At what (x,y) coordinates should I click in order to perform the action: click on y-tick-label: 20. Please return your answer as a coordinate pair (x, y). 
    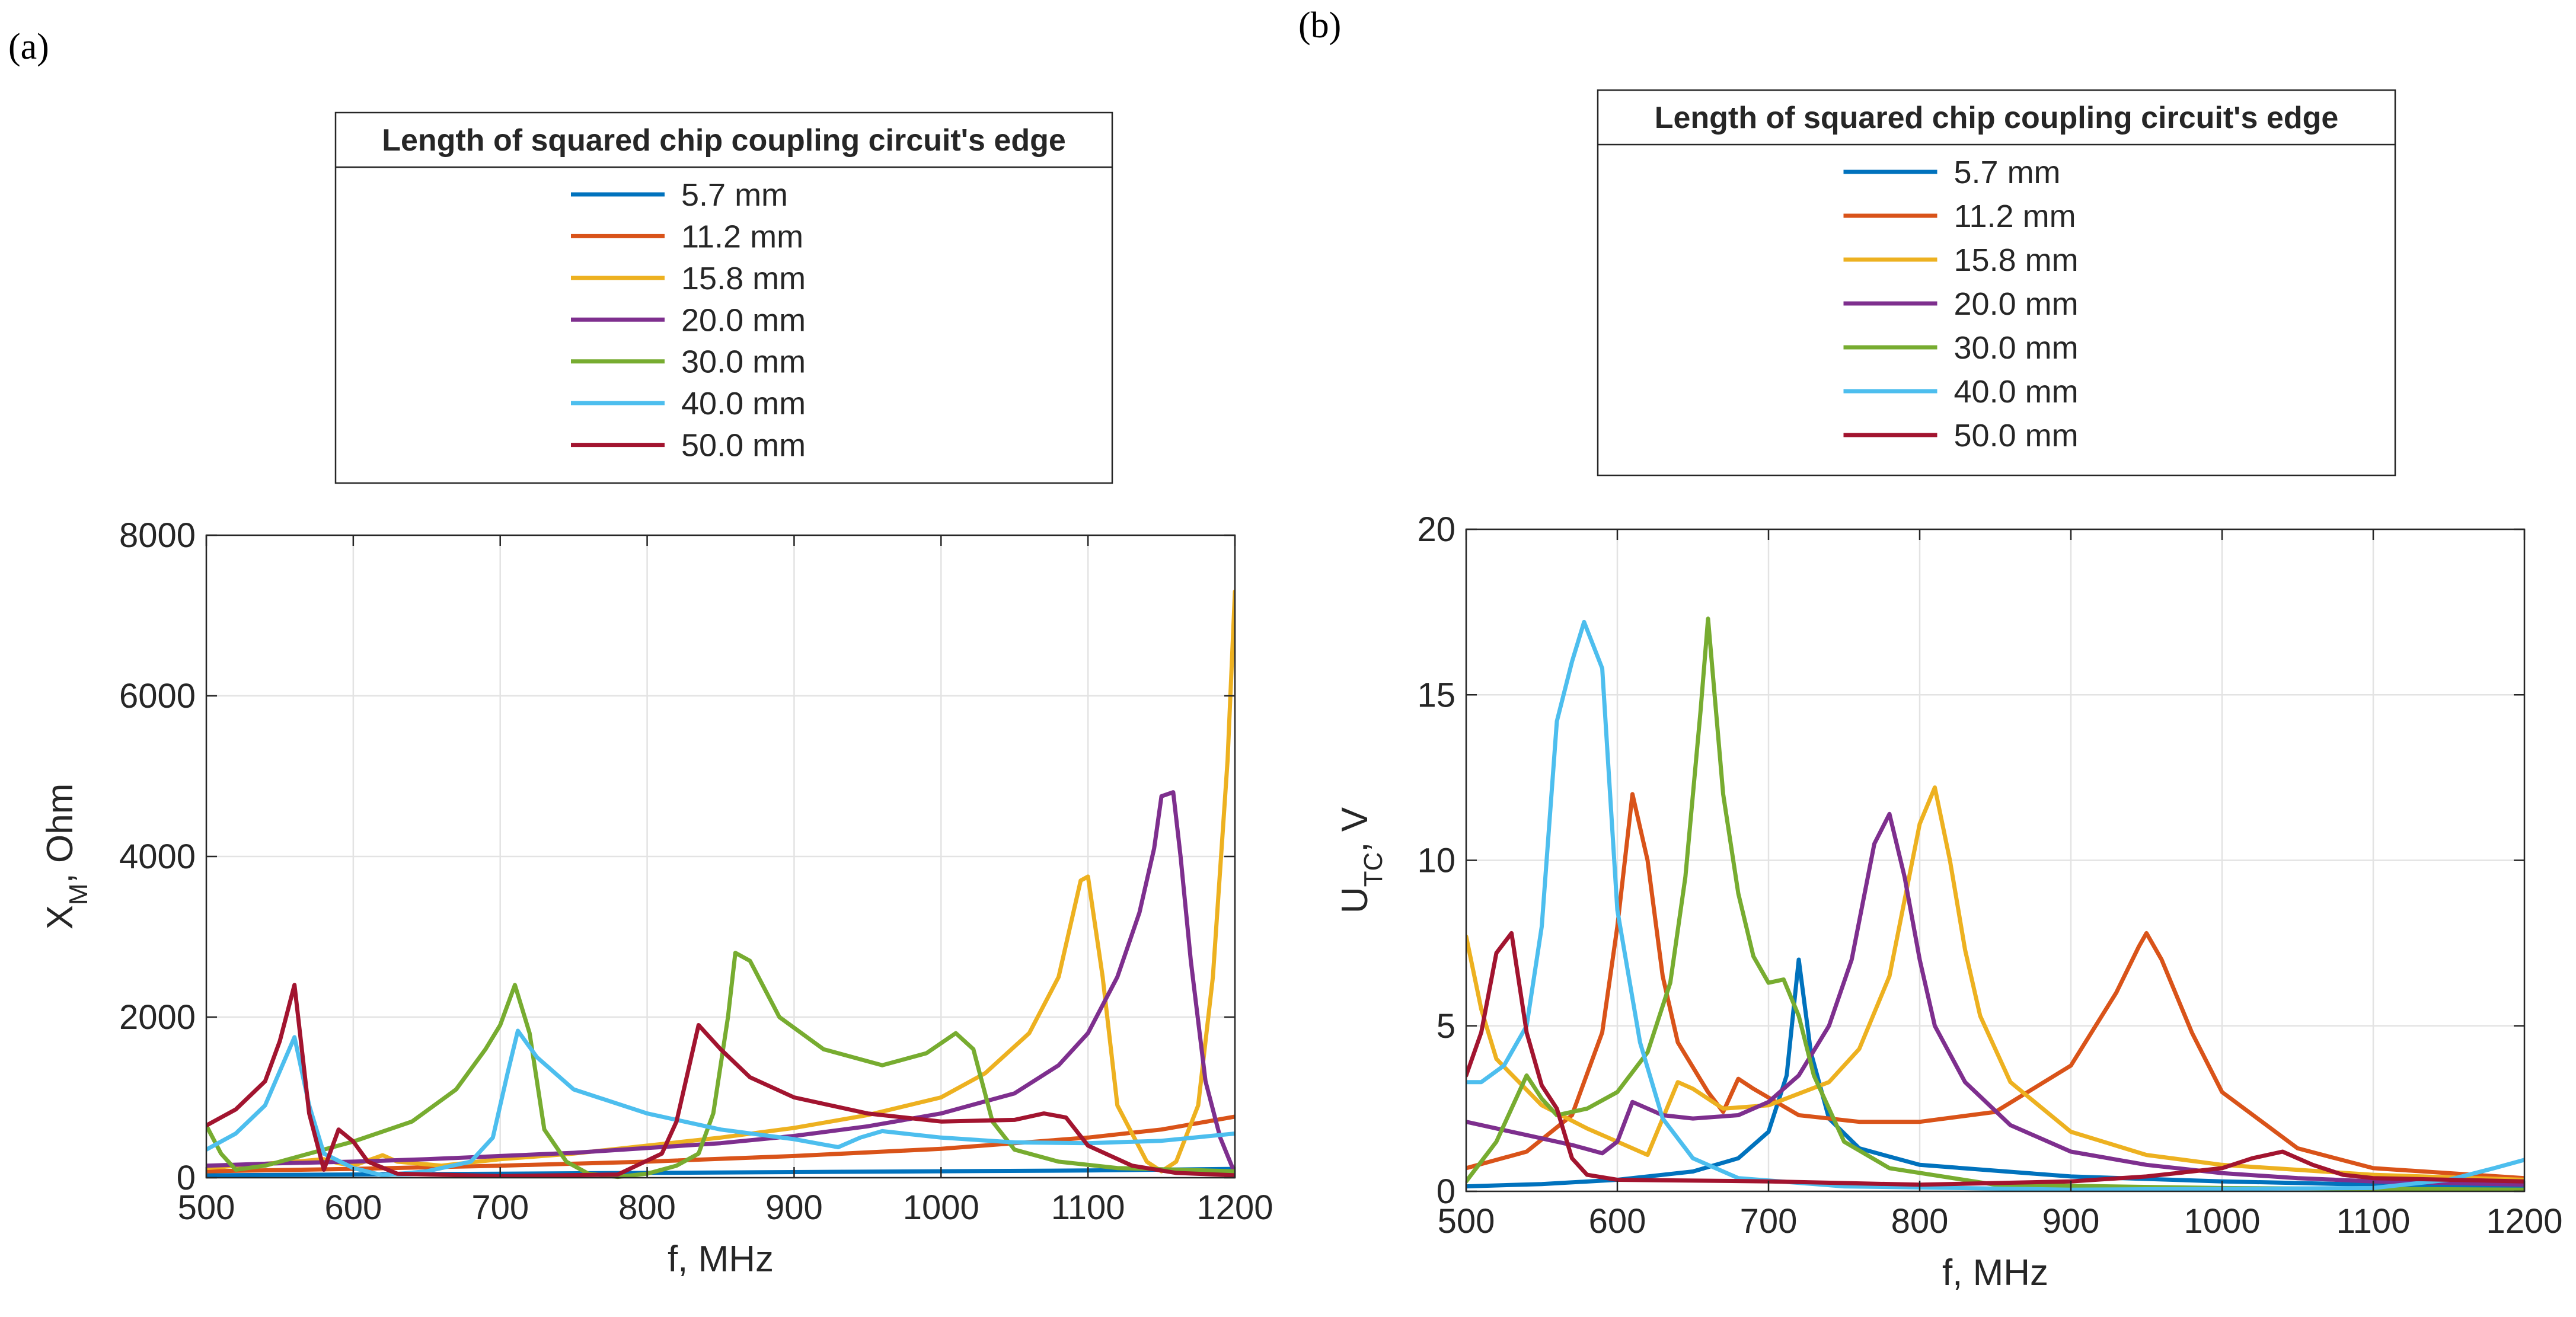
    Looking at the image, I should click on (1436, 529).